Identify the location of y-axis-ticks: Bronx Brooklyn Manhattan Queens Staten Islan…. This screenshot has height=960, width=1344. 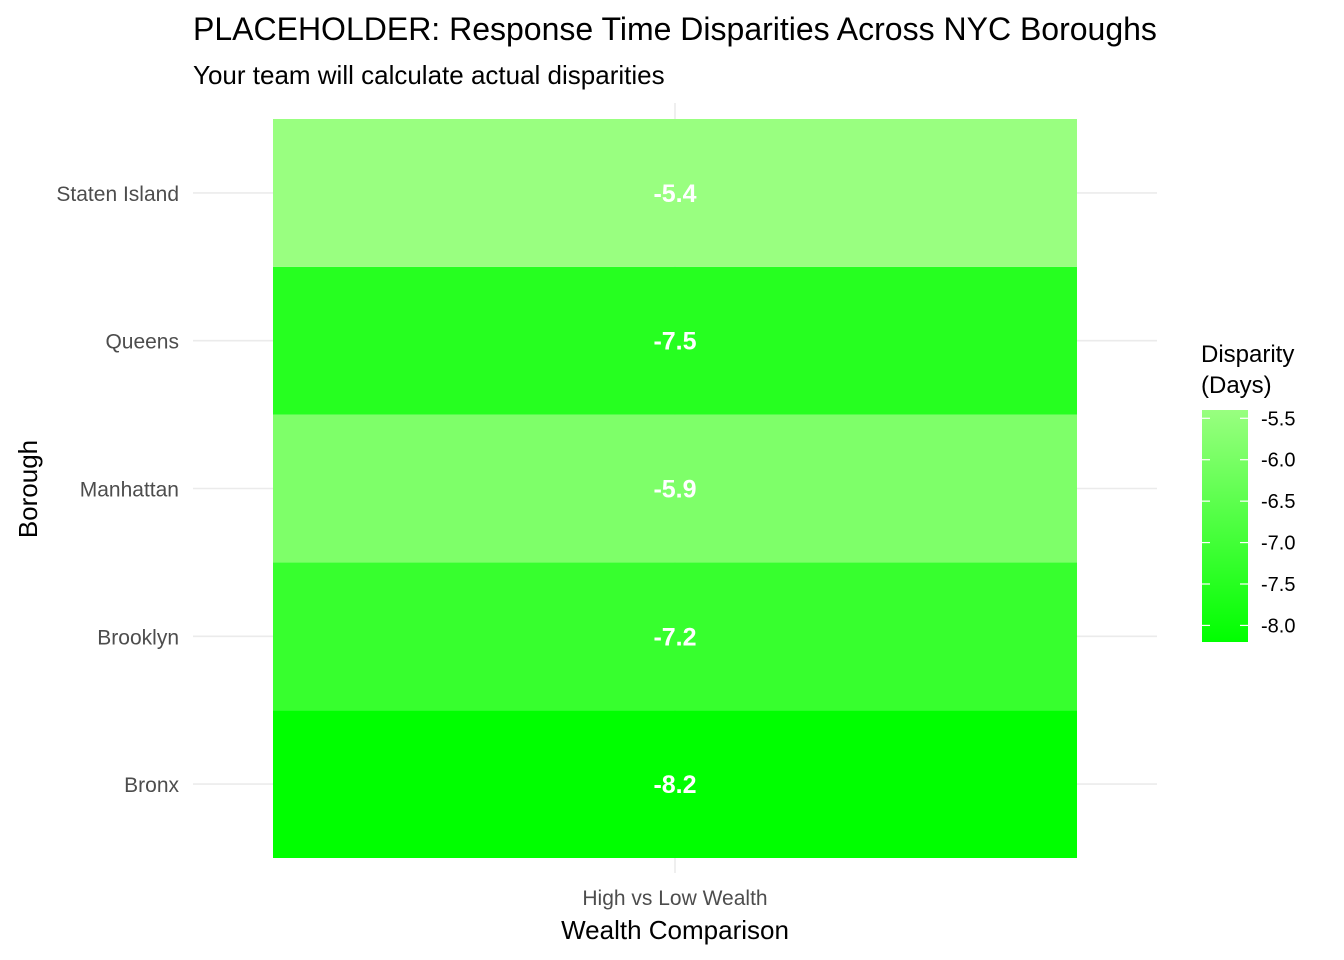
(117, 490).